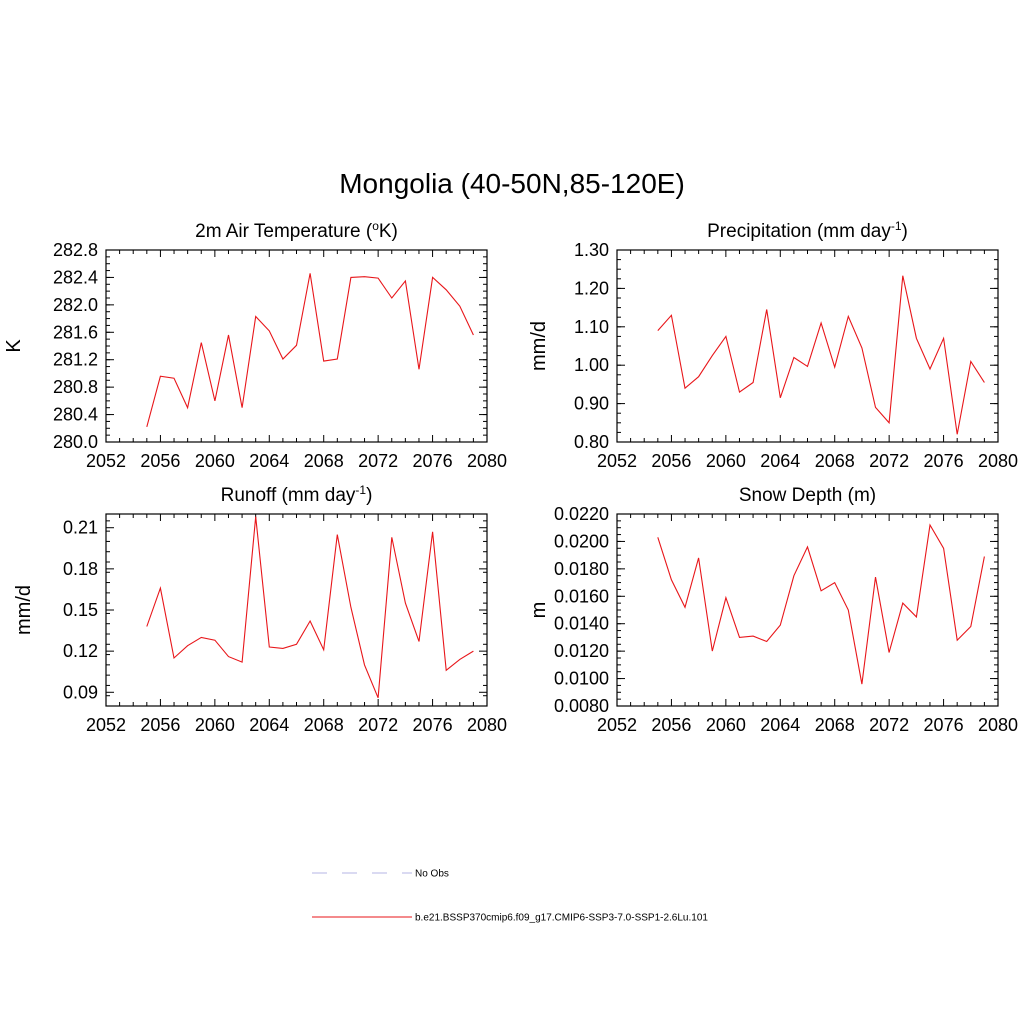 The width and height of the screenshot is (1024, 1024). Describe the element at coordinates (75, 250) in the screenshot. I see `y-tick-label: 282.8` at that location.